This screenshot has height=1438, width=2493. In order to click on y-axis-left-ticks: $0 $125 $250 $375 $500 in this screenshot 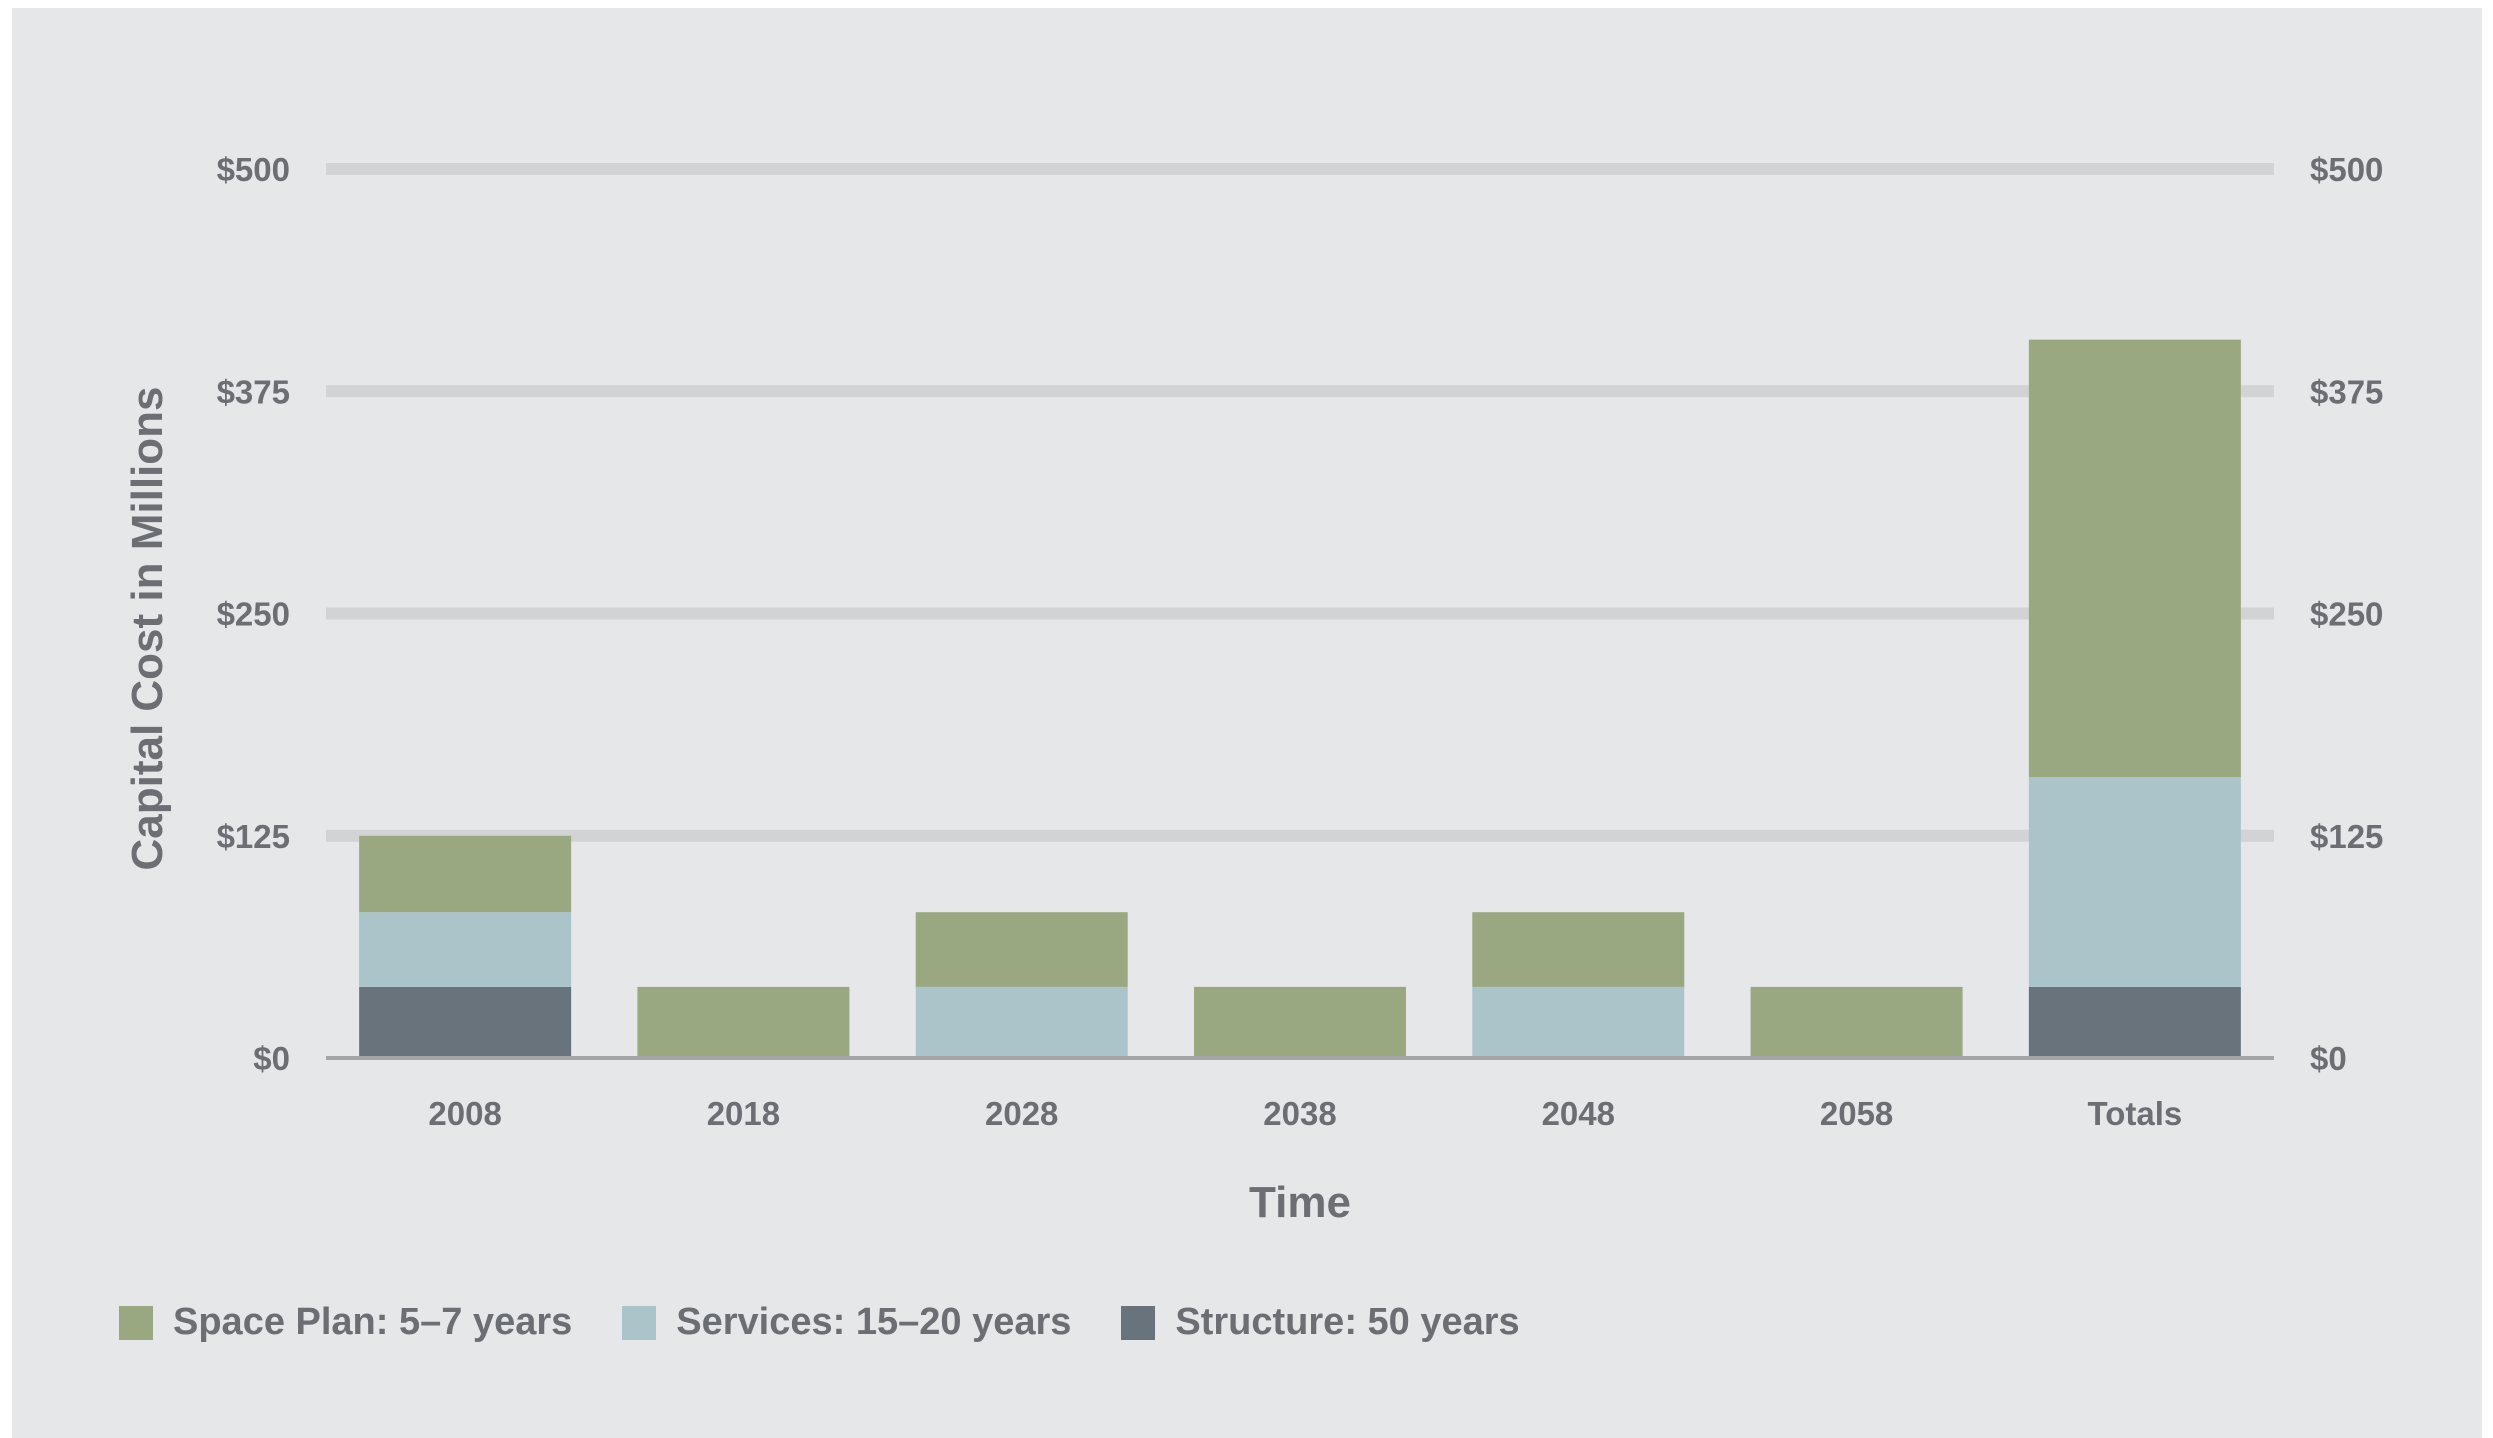, I will do `click(253, 614)`.